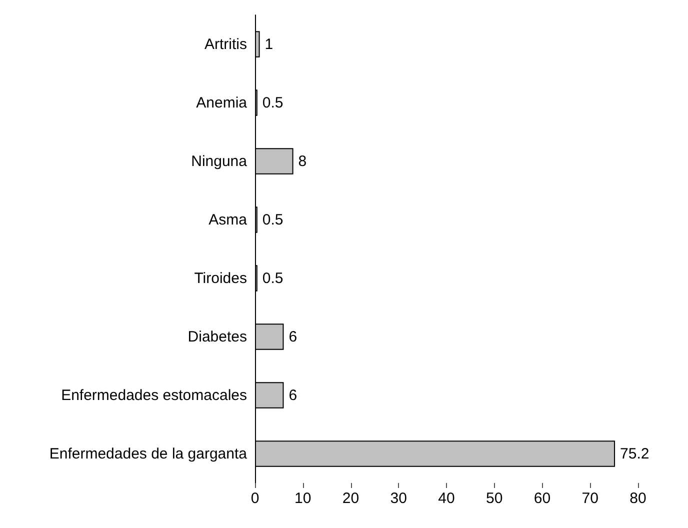 This screenshot has height=528, width=688. I want to click on x-tick-label: 70, so click(590, 498).